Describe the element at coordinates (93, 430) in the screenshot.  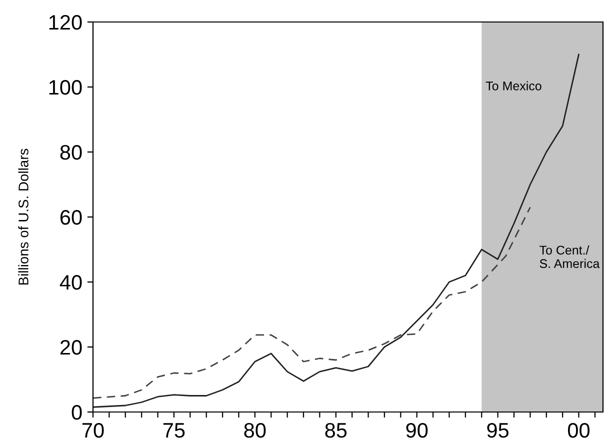
I see `x-tick-label: 70` at that location.